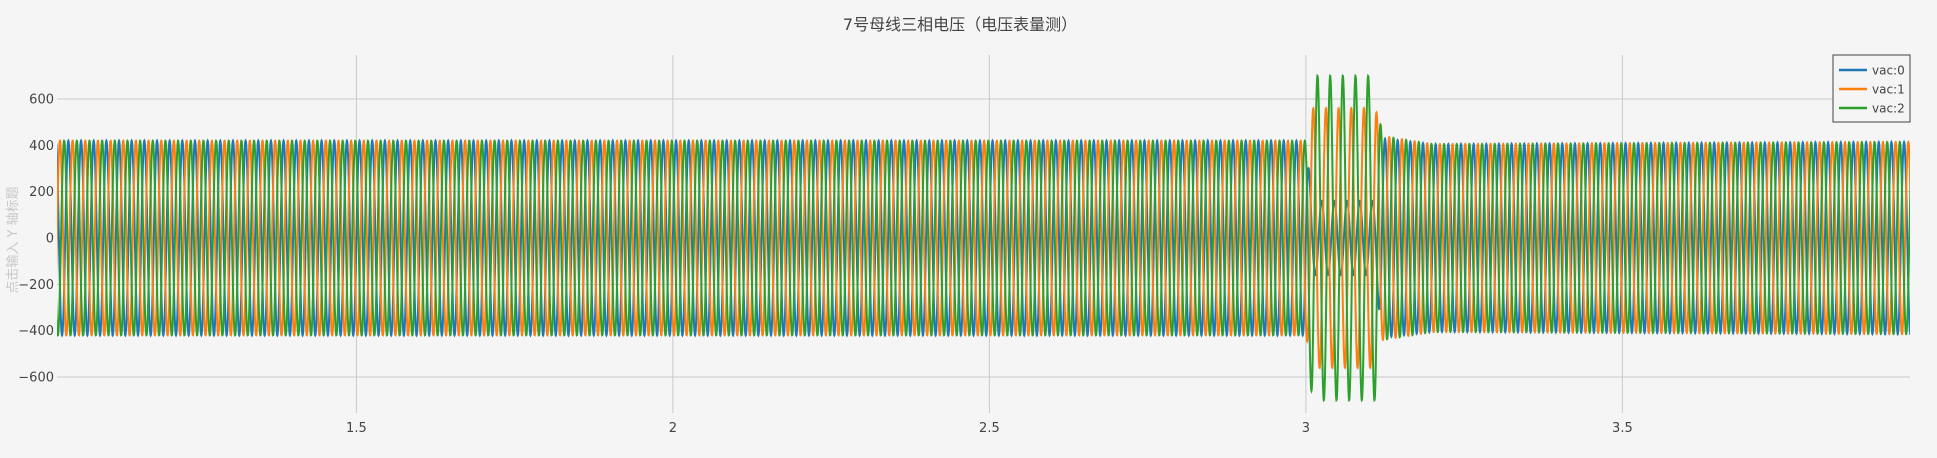 The width and height of the screenshot is (1937, 458). What do you see at coordinates (356, 428) in the screenshot?
I see `x-tick-label: 1.5` at bounding box center [356, 428].